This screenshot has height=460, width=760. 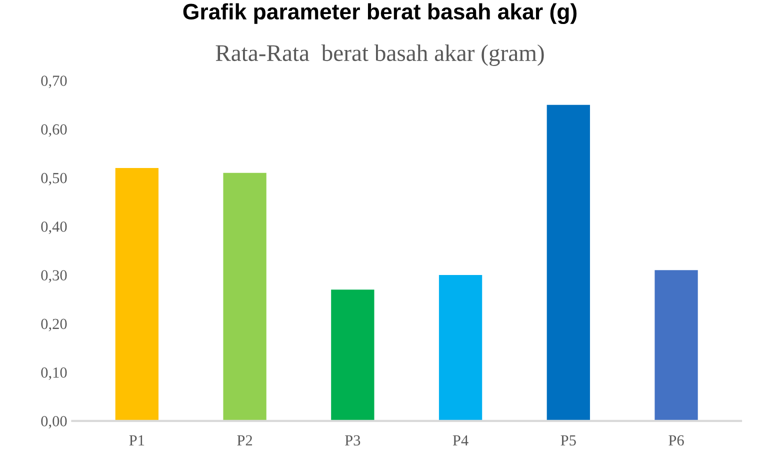 What do you see at coordinates (380, 55) in the screenshot?
I see `chart-subtitle: Rata-Rata berat basah akar (gram)` at bounding box center [380, 55].